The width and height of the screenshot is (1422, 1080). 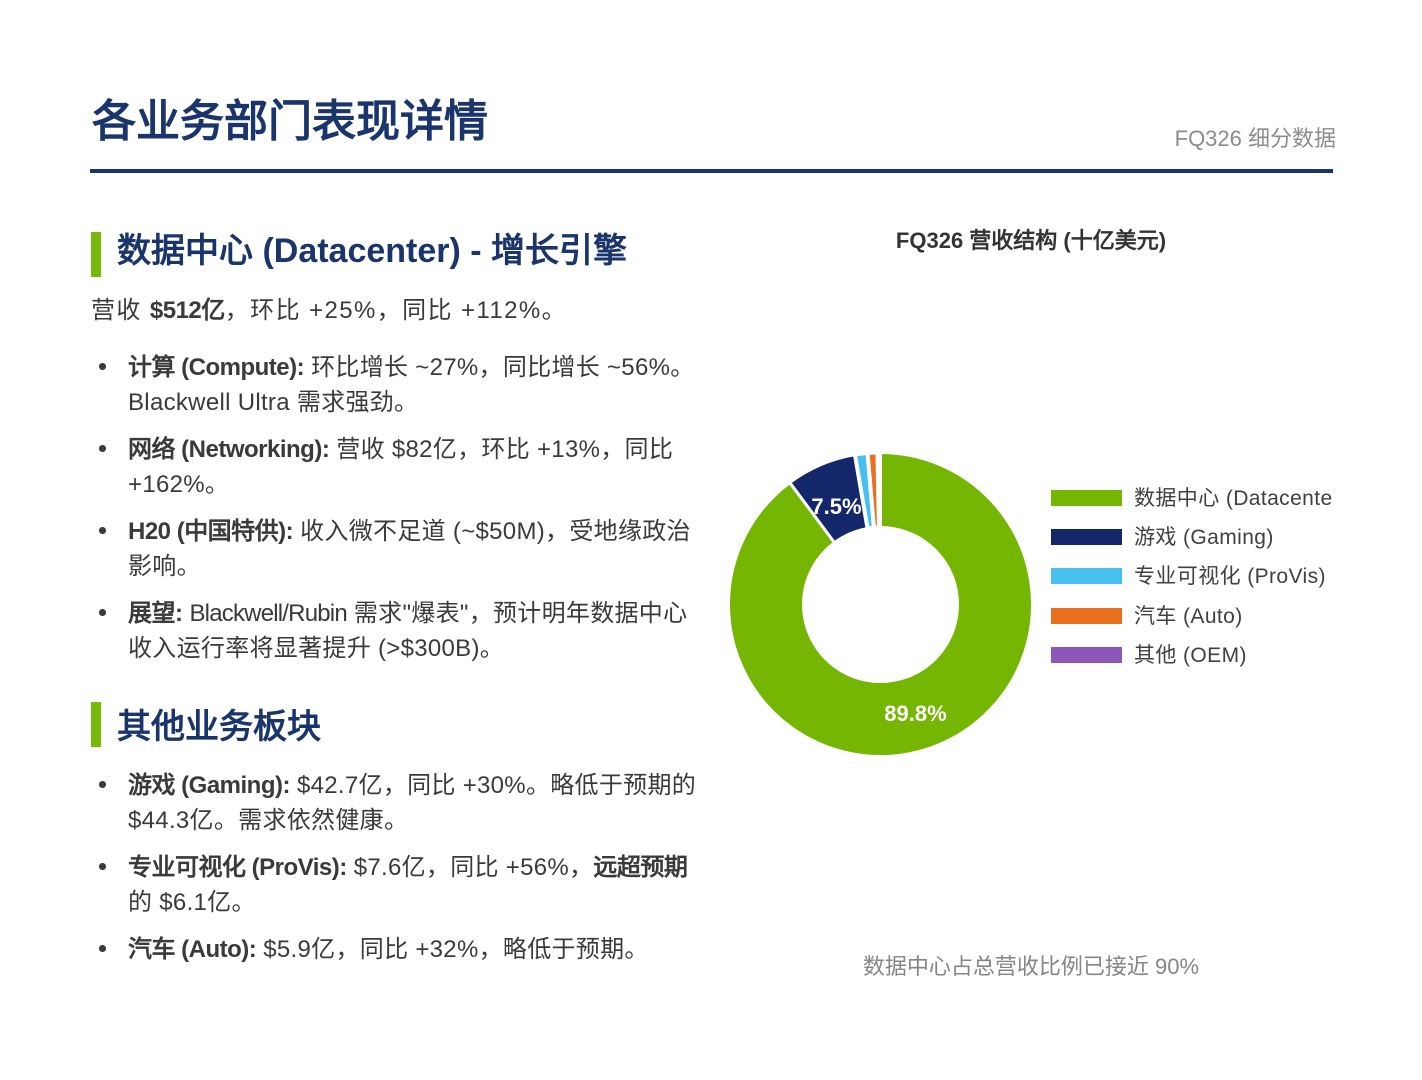 What do you see at coordinates (915, 713) in the screenshot?
I see `svg-text: 89.8%` at bounding box center [915, 713].